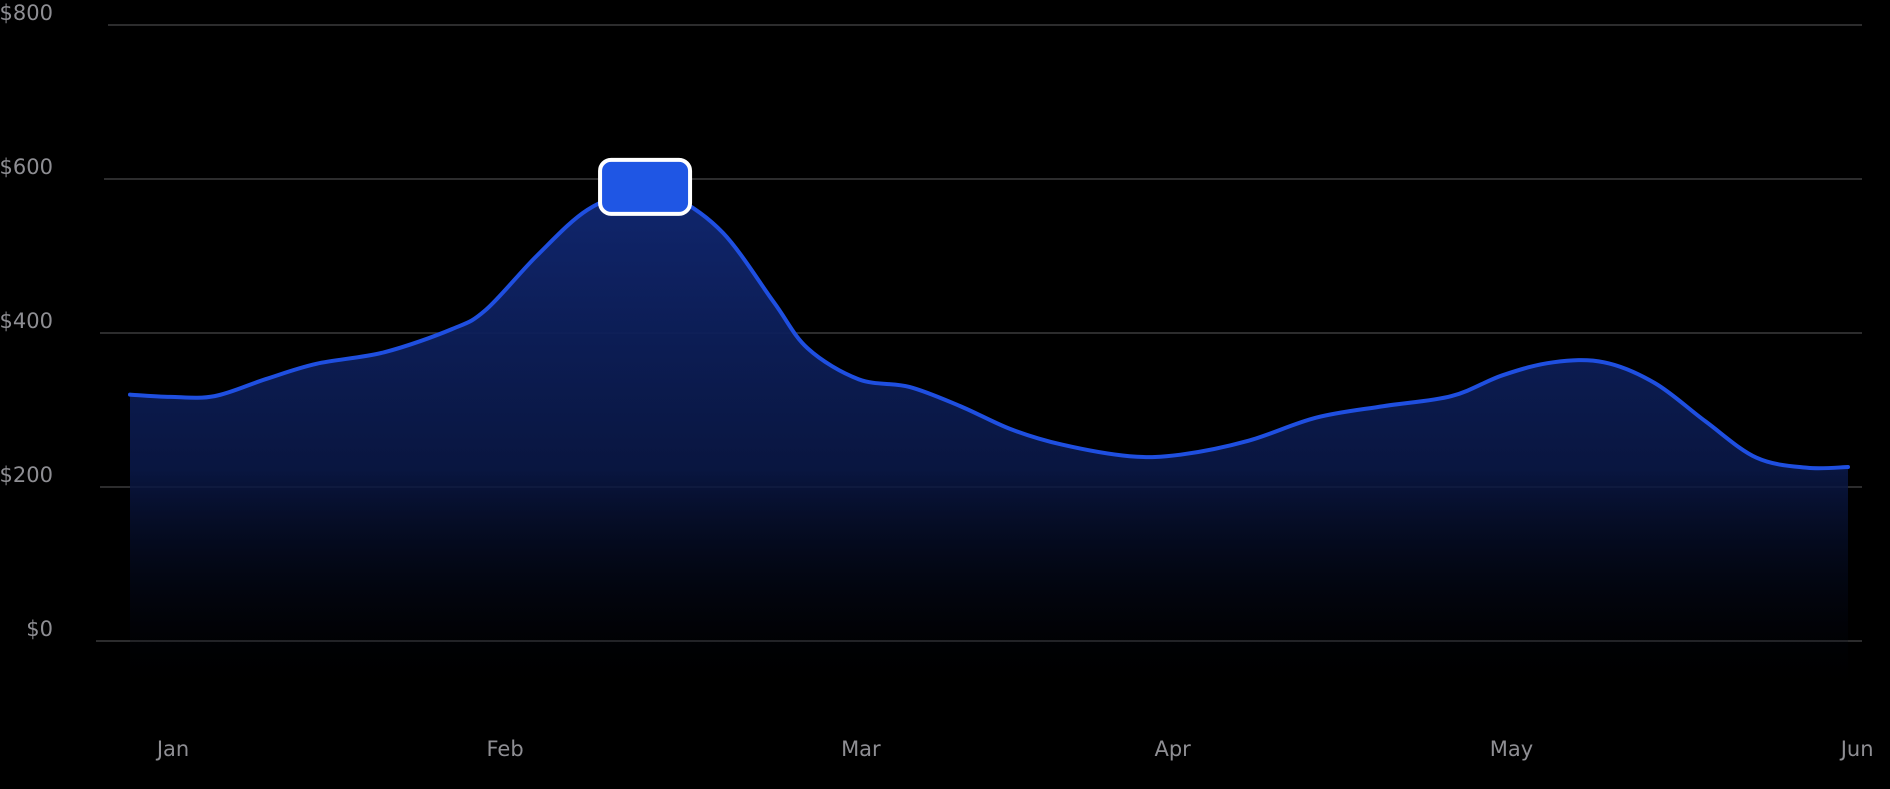 The width and height of the screenshot is (1890, 789). I want to click on highlight-marker, so click(645, 186).